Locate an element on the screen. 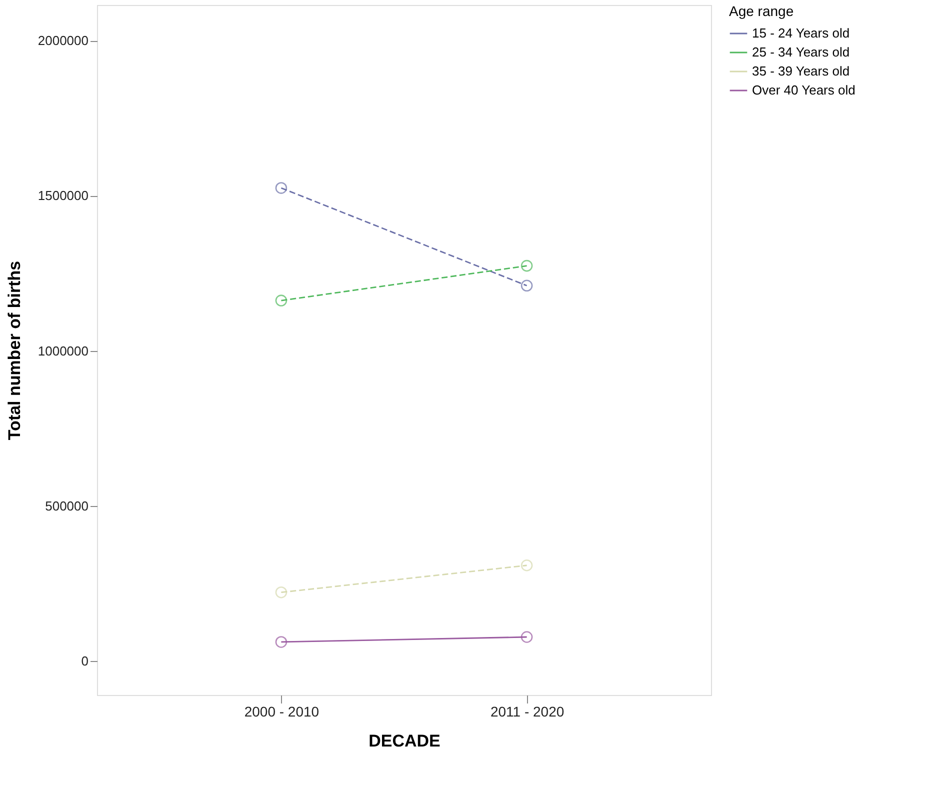 The width and height of the screenshot is (934, 785). y-tick-label: 2000000 is located at coordinates (63, 40).